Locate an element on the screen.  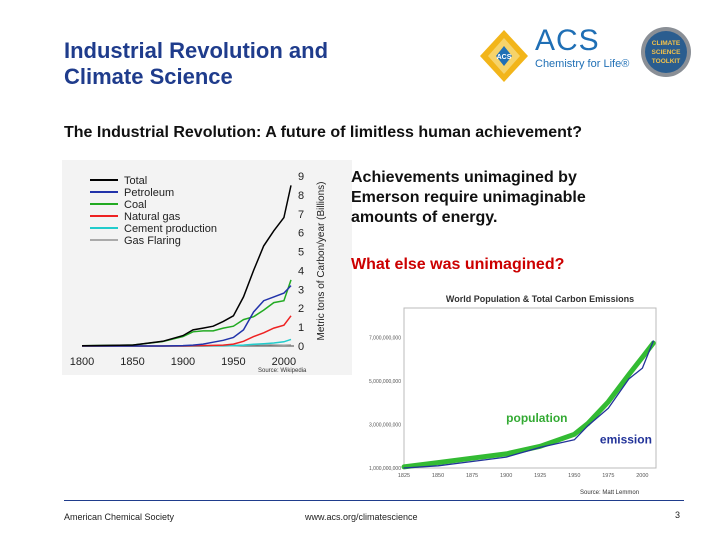
chart1-y-tick-label: 9 is located at coordinates (301, 177).